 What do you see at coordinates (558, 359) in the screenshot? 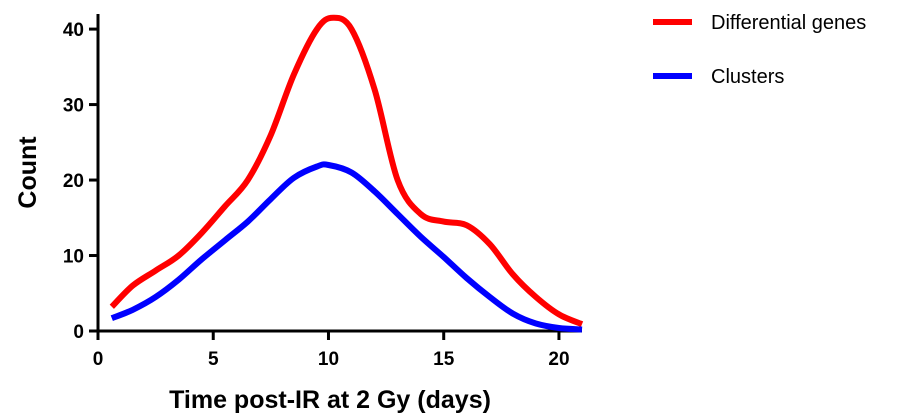
I see `x-tick-label: 20` at bounding box center [558, 359].